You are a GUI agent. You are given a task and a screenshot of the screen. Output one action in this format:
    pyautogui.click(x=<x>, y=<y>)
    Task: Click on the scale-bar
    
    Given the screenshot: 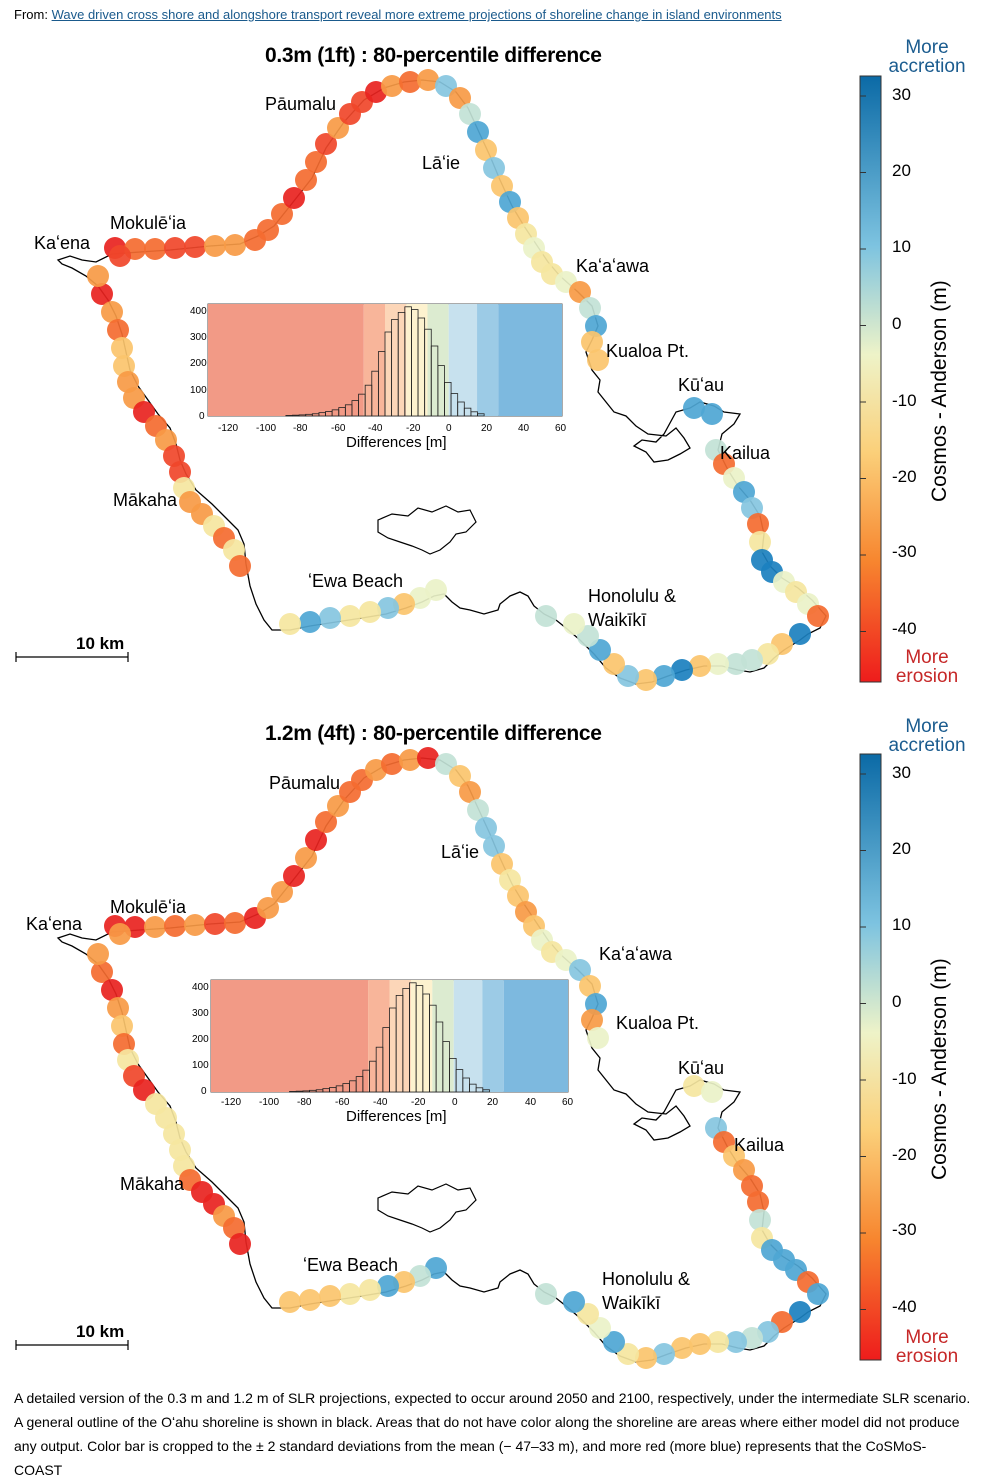 What is the action you would take?
    pyautogui.click(x=72, y=1345)
    